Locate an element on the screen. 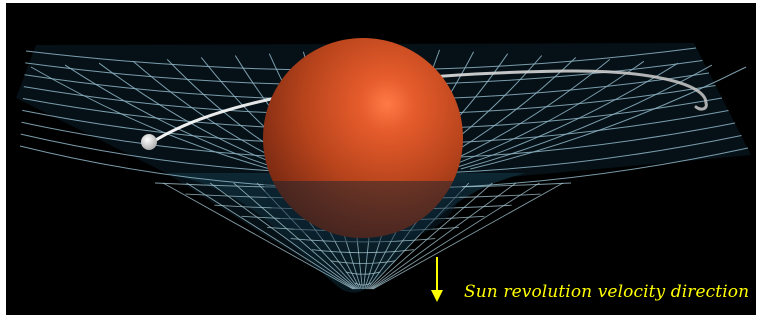 The width and height of the screenshot is (763, 320). planet is located at coordinates (149, 142).